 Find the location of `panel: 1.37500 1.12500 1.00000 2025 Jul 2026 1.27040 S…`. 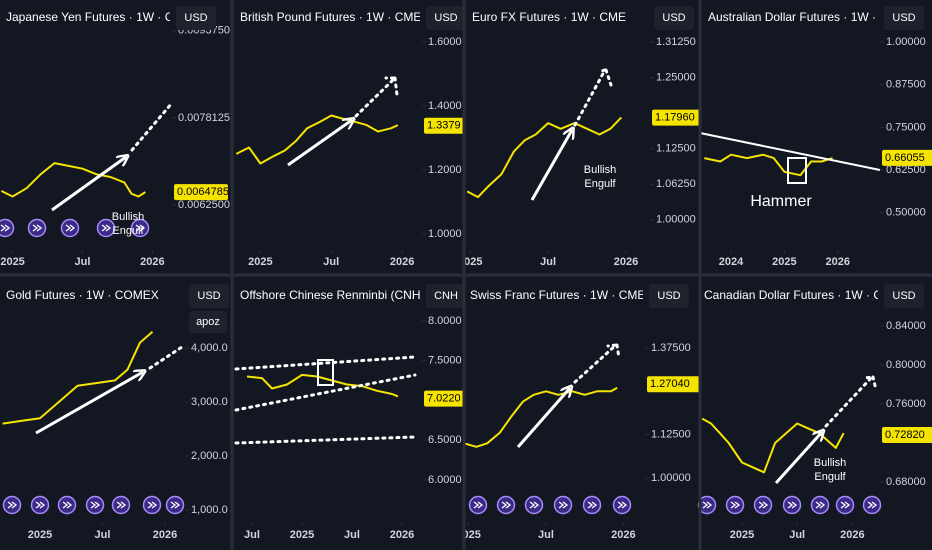

panel: 1.37500 1.12500 1.00000 2025 Jul 2026 1.27040 S… is located at coordinates (582, 412).